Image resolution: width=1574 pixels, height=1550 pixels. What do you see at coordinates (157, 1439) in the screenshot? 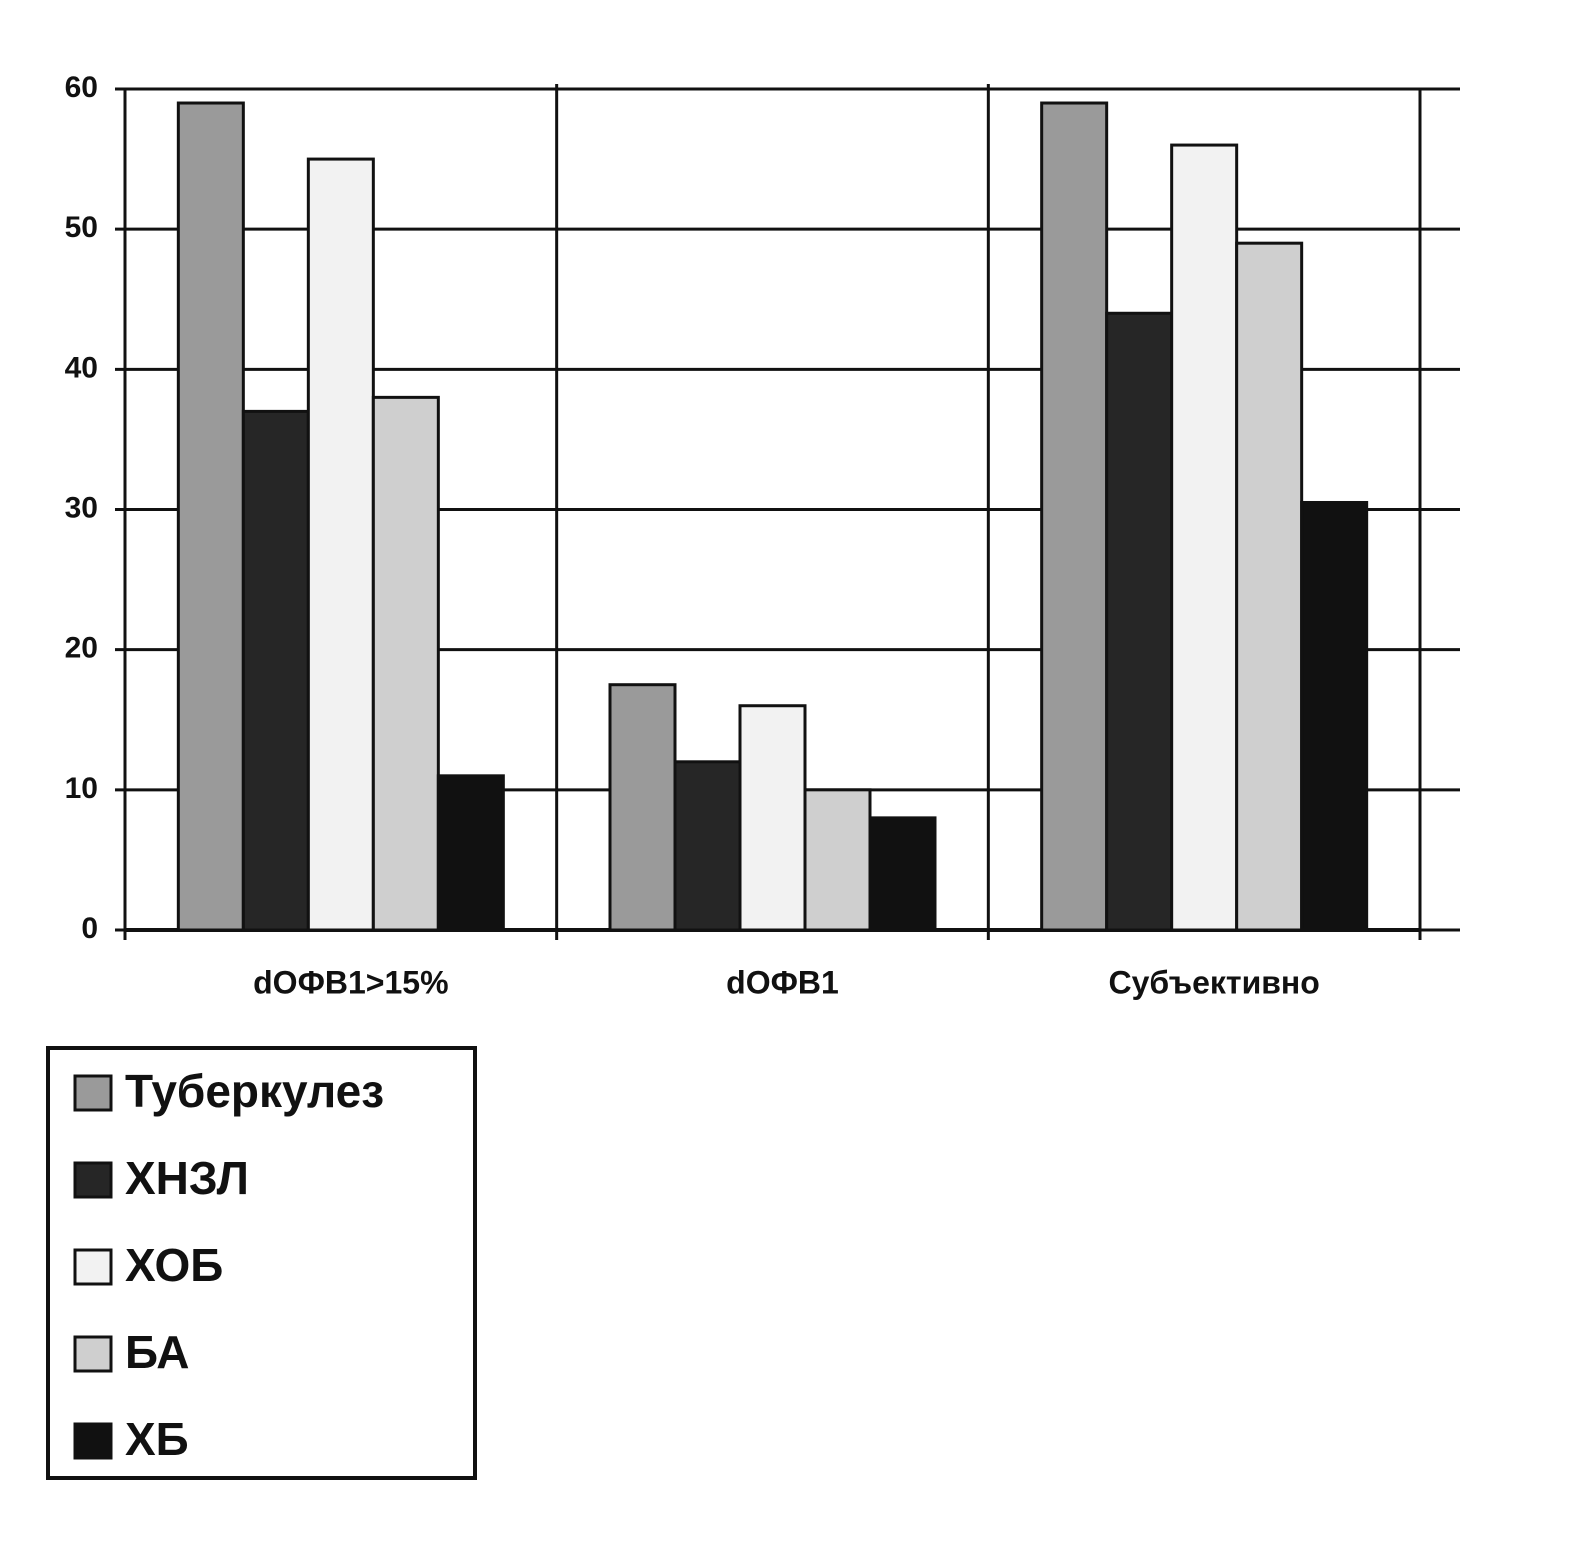
I see `legend-label: ХБ` at bounding box center [157, 1439].